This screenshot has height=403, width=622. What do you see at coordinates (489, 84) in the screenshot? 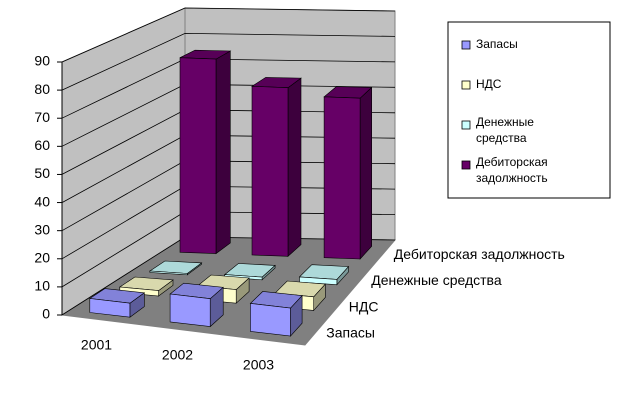
I see `legend-label: НДС` at bounding box center [489, 84].